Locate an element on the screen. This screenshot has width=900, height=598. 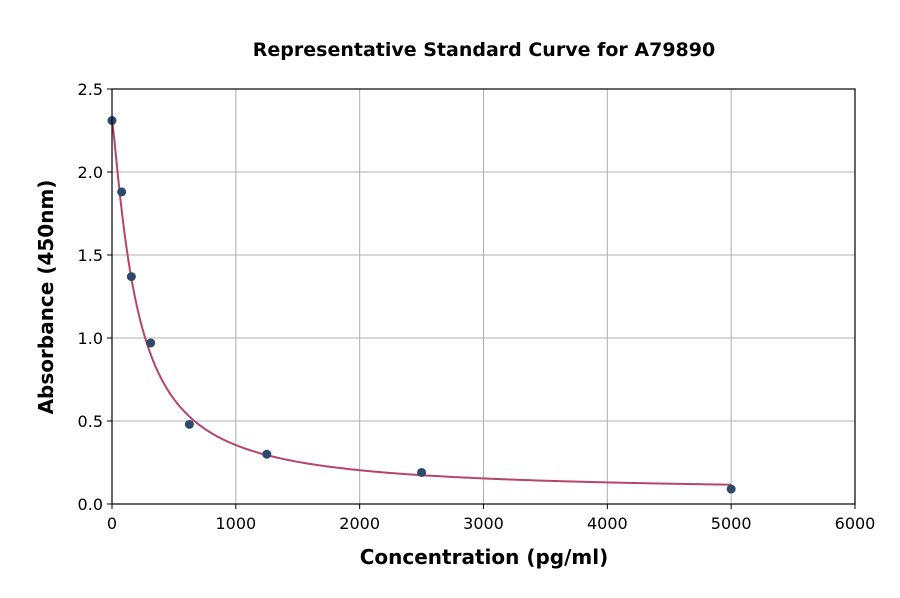
x-tick-label: 6000 is located at coordinates (855, 523).